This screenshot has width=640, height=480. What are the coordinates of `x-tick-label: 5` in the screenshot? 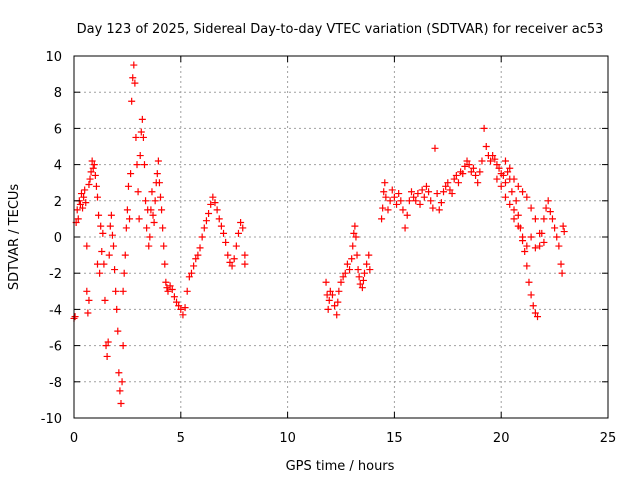 It's located at (181, 438).